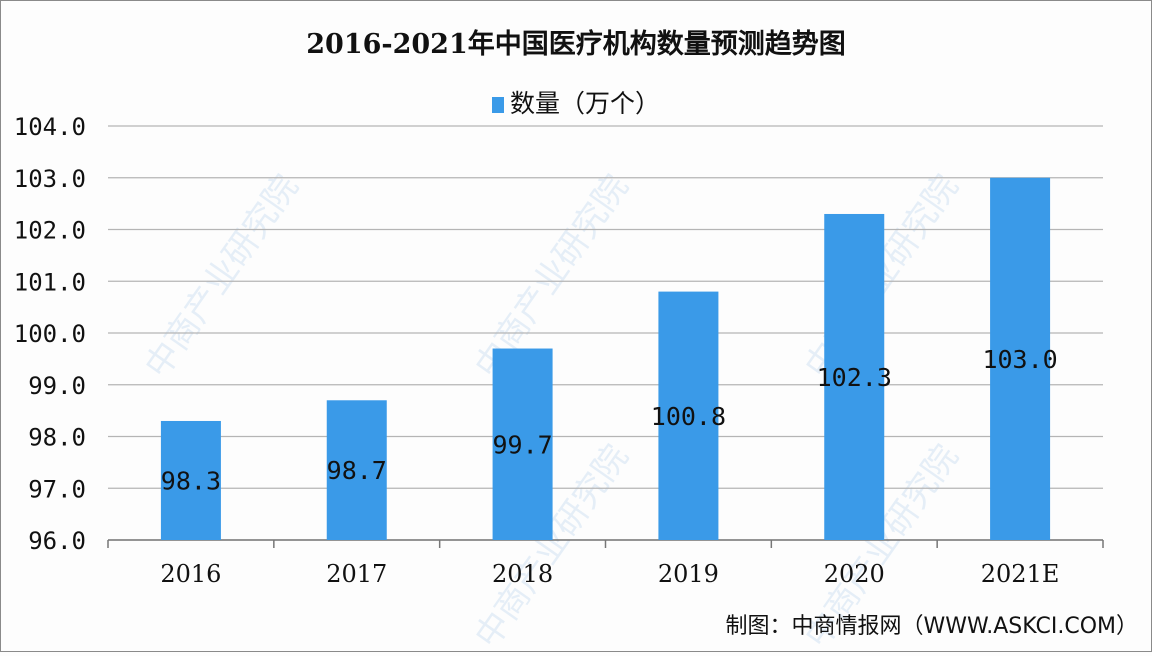 The width and height of the screenshot is (1152, 656). Describe the element at coordinates (688, 574) in the screenshot. I see `x-tick-label: 2019` at that location.